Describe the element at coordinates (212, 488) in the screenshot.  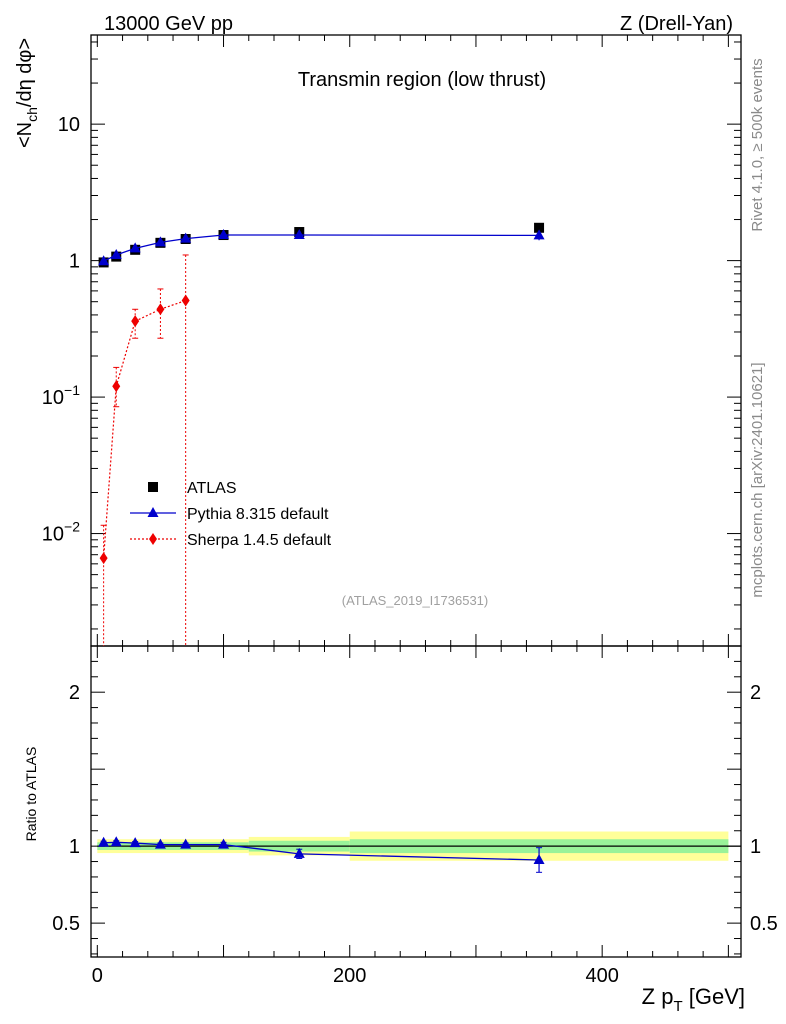
I see `legend-label: ATLAS` at that location.